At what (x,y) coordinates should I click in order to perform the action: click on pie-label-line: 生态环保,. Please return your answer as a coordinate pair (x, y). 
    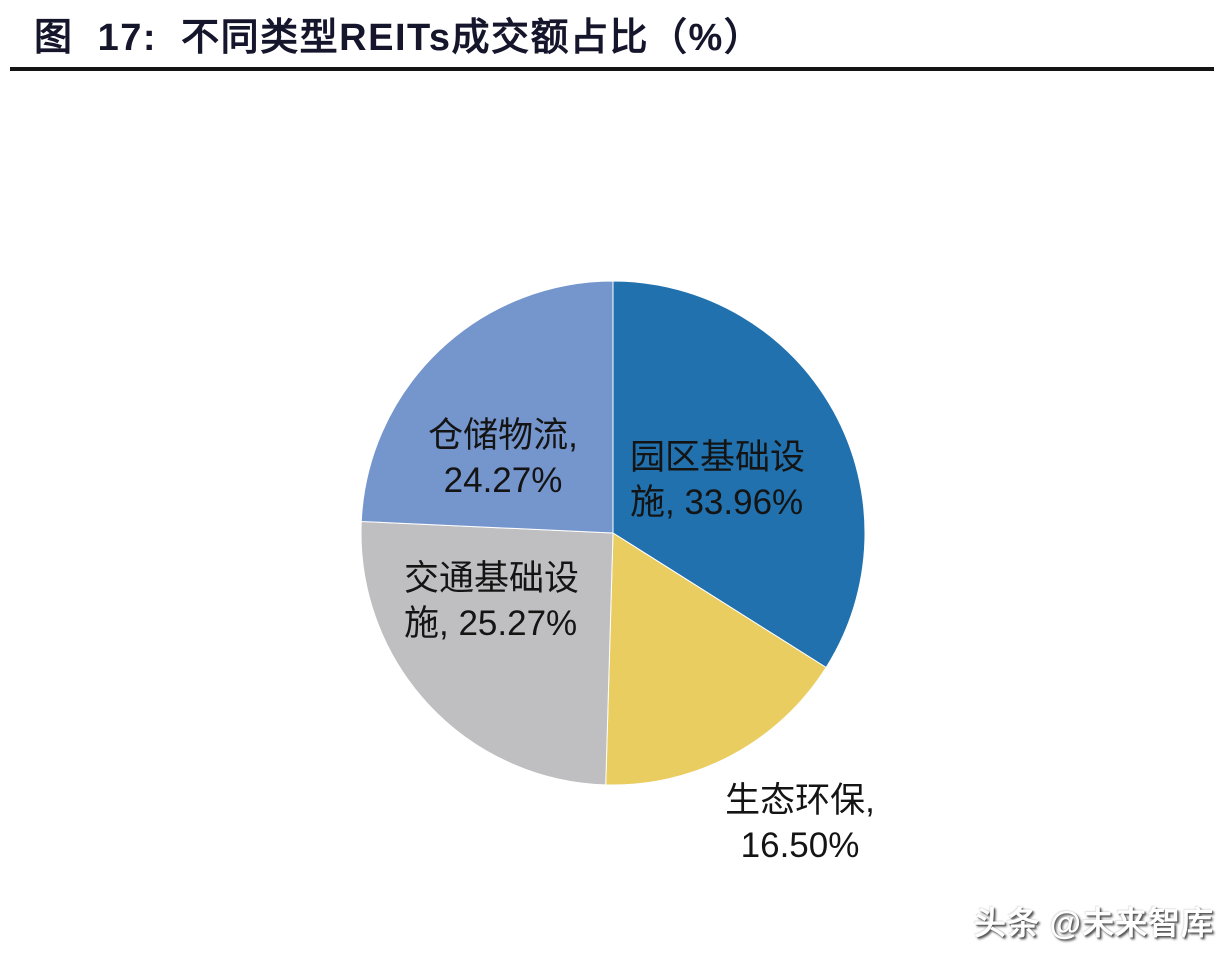
    Looking at the image, I should click on (800, 800).